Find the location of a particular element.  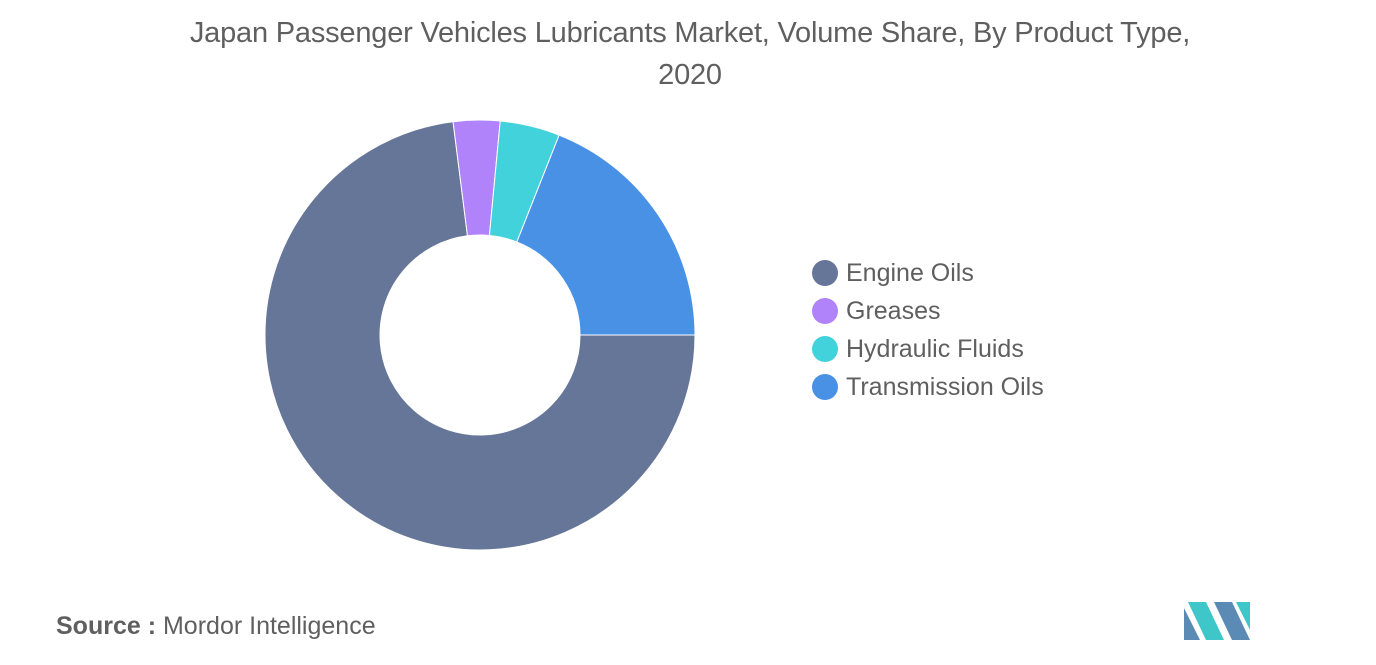

legend-label: Transmission Oils is located at coordinates (945, 386).